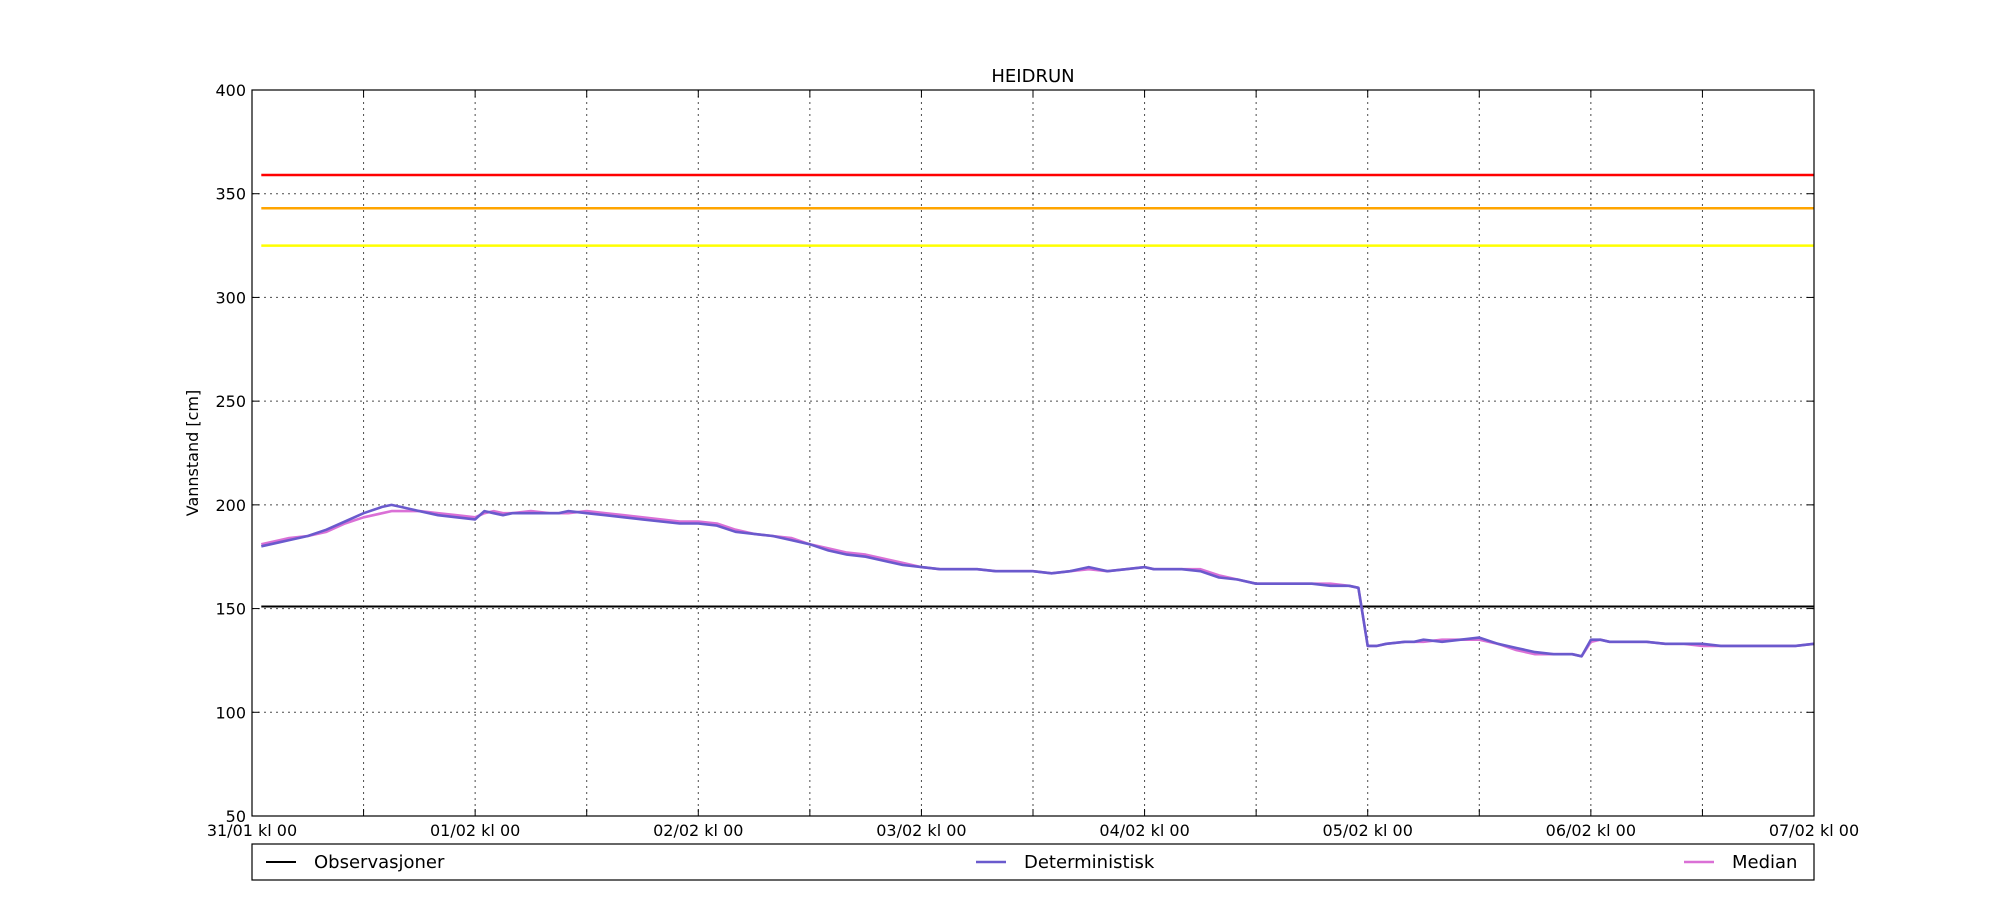 The width and height of the screenshot is (2000, 904). Describe the element at coordinates (1032, 76) in the screenshot. I see `chart-title: HEIDRUN` at that location.